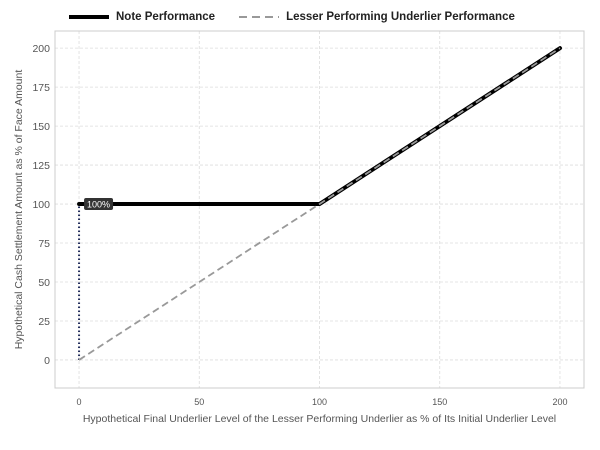  I want to click on y-tick-label: 175, so click(41, 88).